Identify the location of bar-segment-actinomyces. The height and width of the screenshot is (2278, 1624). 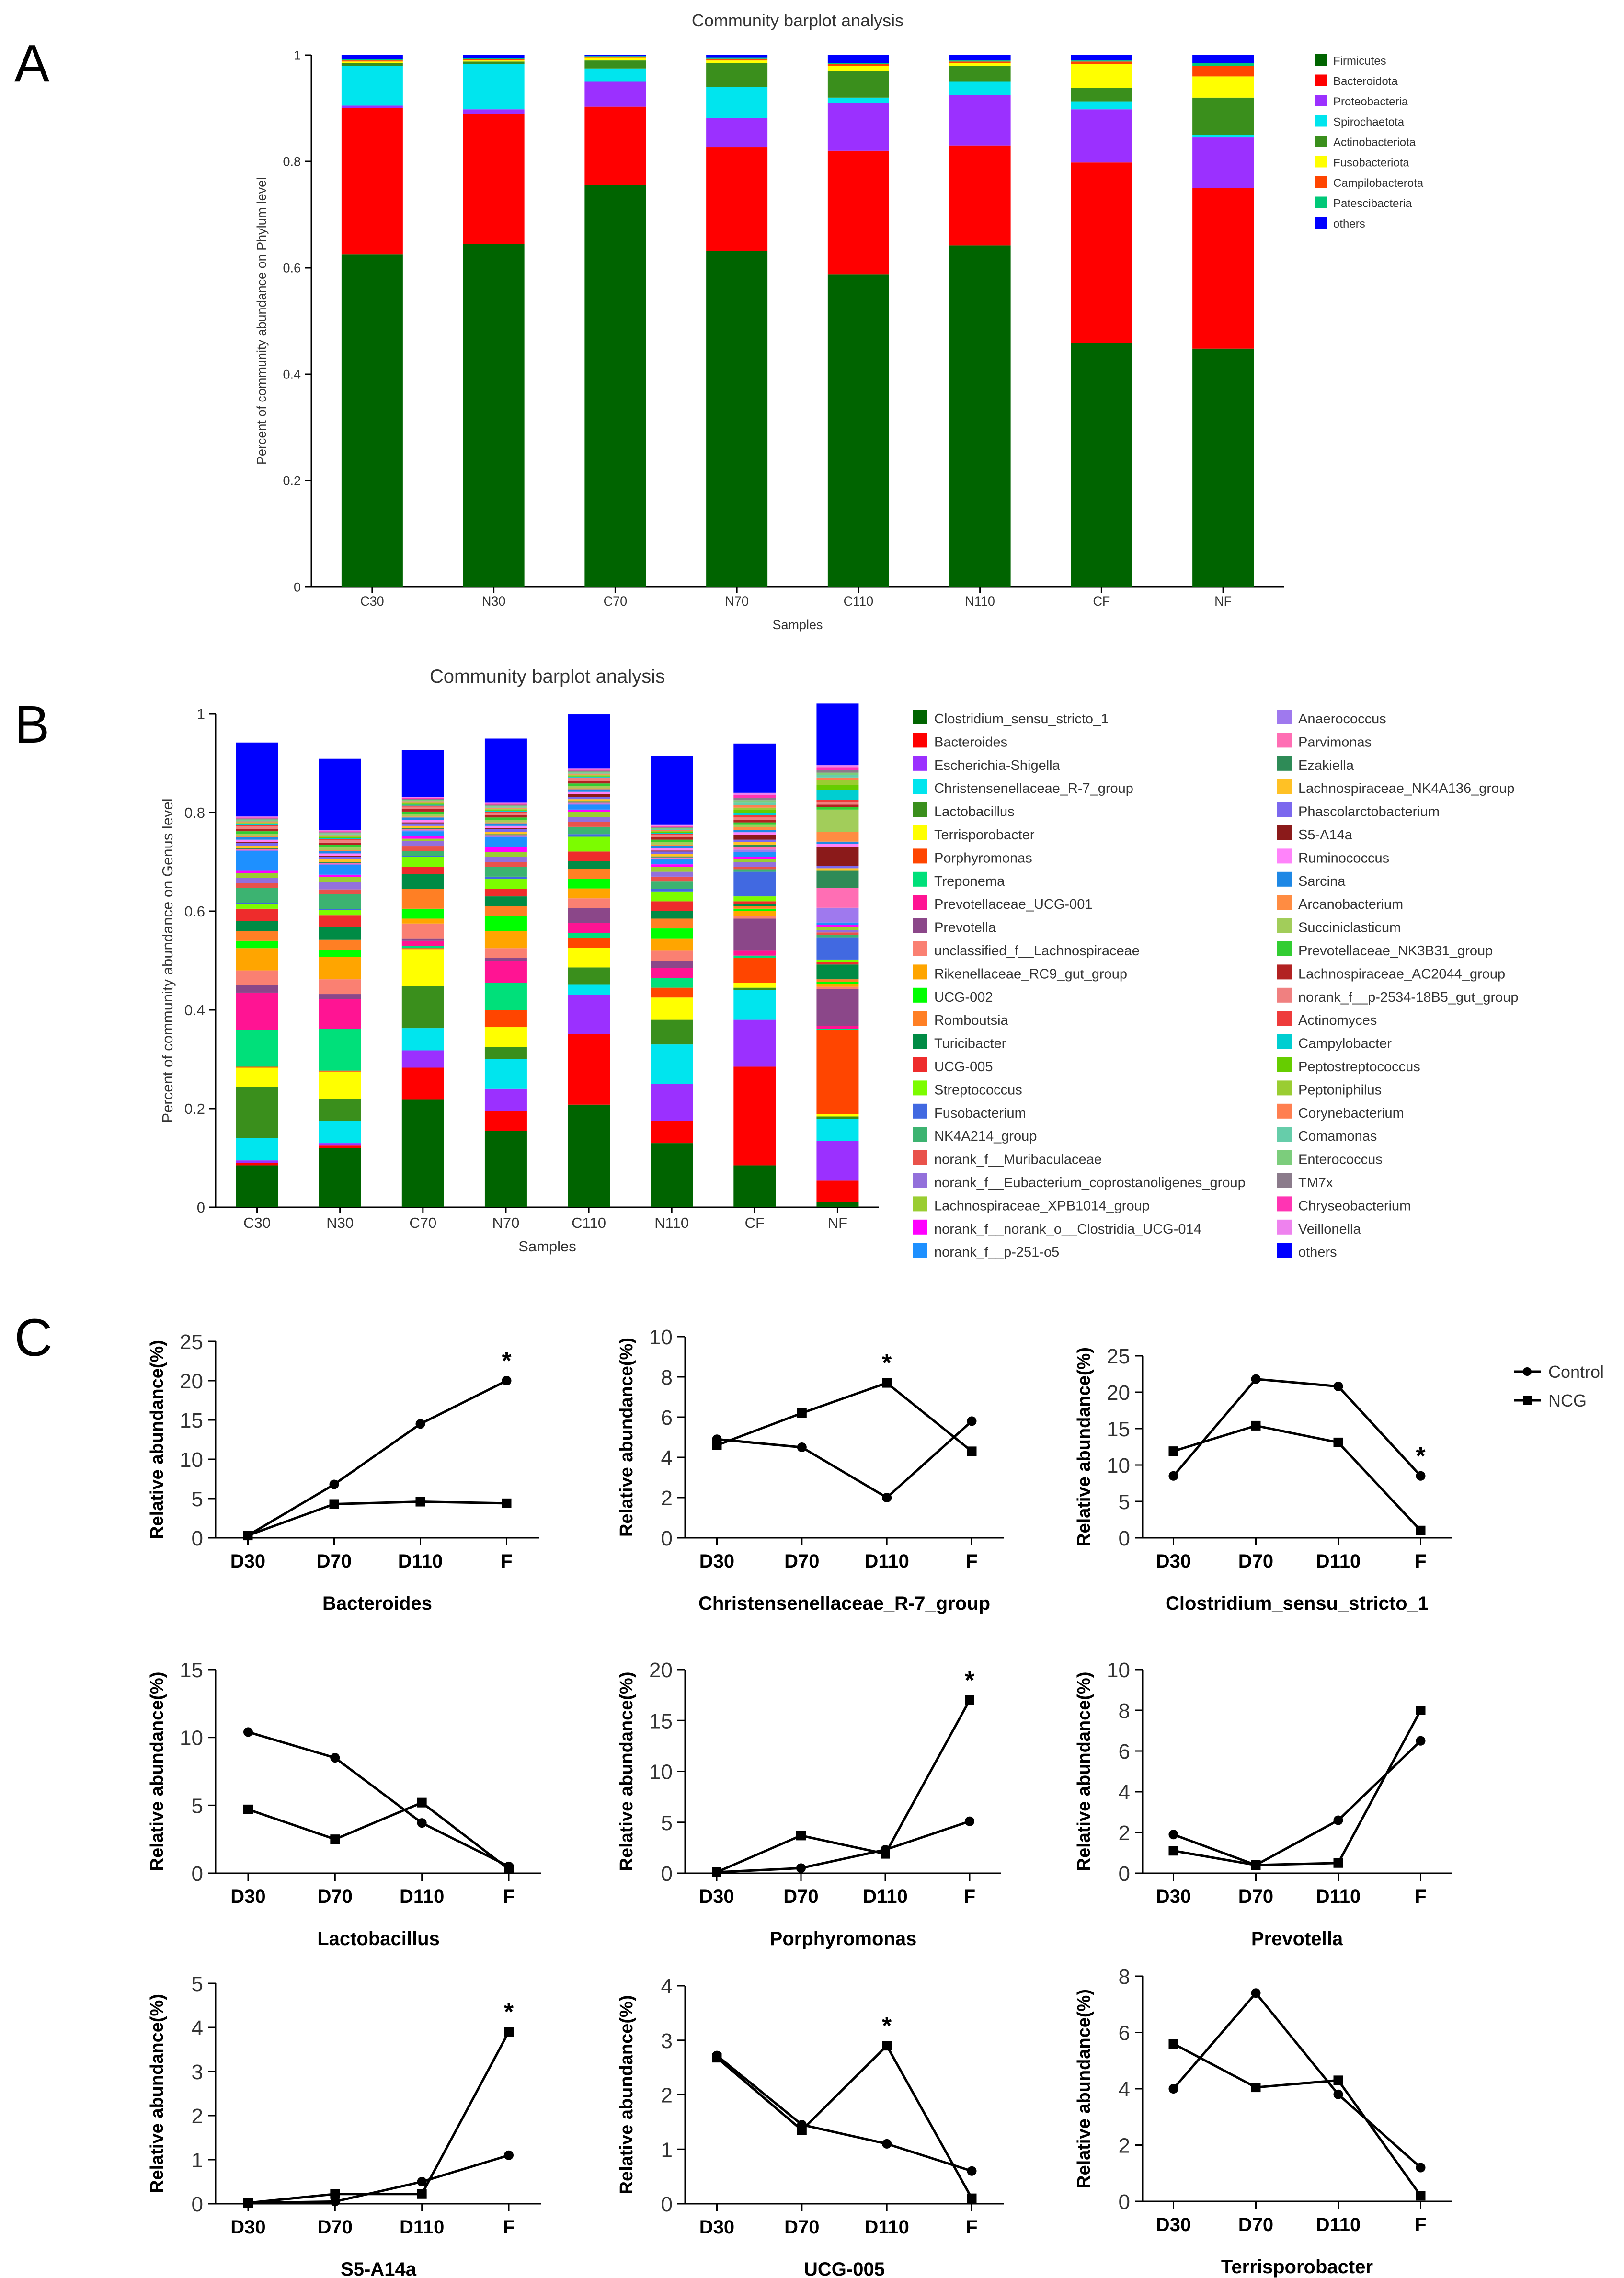
(340, 840).